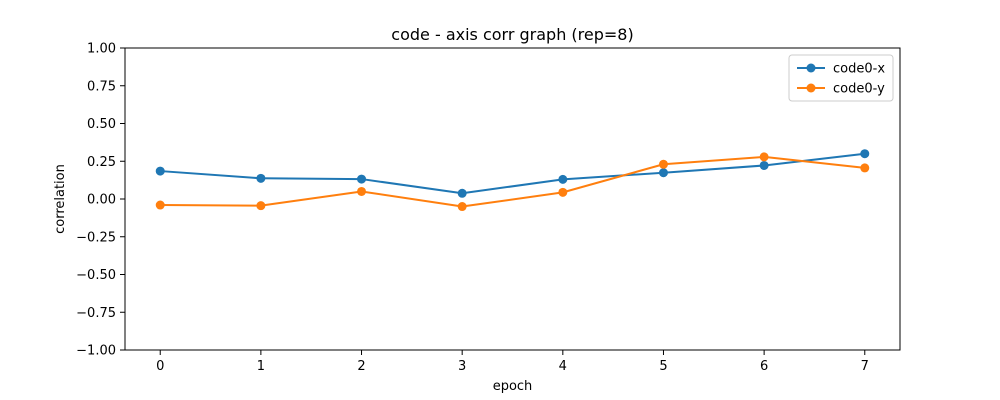 Image resolution: width=1000 pixels, height=400 pixels. Describe the element at coordinates (811, 88) in the screenshot. I see `legend-marker-code0-y` at that location.